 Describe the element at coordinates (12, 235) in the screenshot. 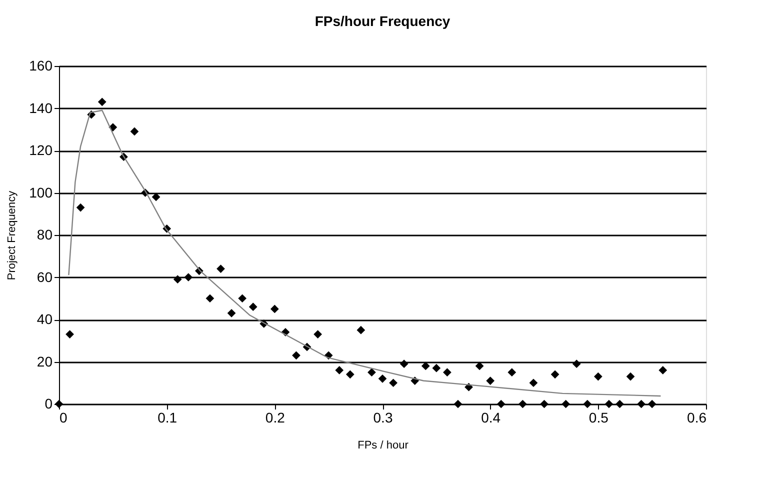

I see `y-axis-title: Project Frequency` at that location.